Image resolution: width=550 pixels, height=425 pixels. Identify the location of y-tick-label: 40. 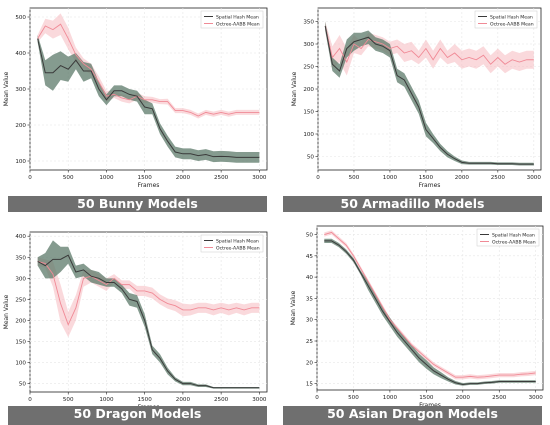
(310, 278).